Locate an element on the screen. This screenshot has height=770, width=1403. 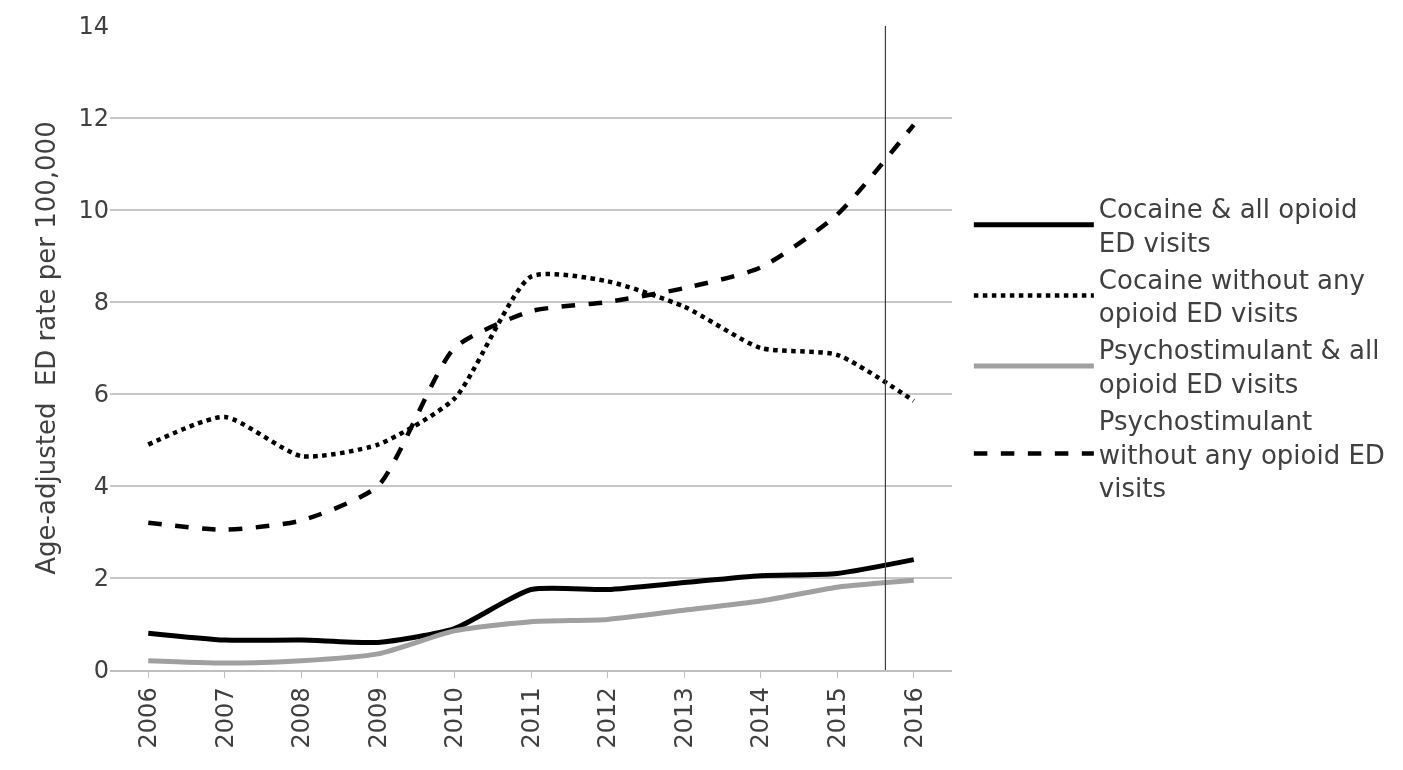
x-tick-label: 2012 is located at coordinates (607, 718).